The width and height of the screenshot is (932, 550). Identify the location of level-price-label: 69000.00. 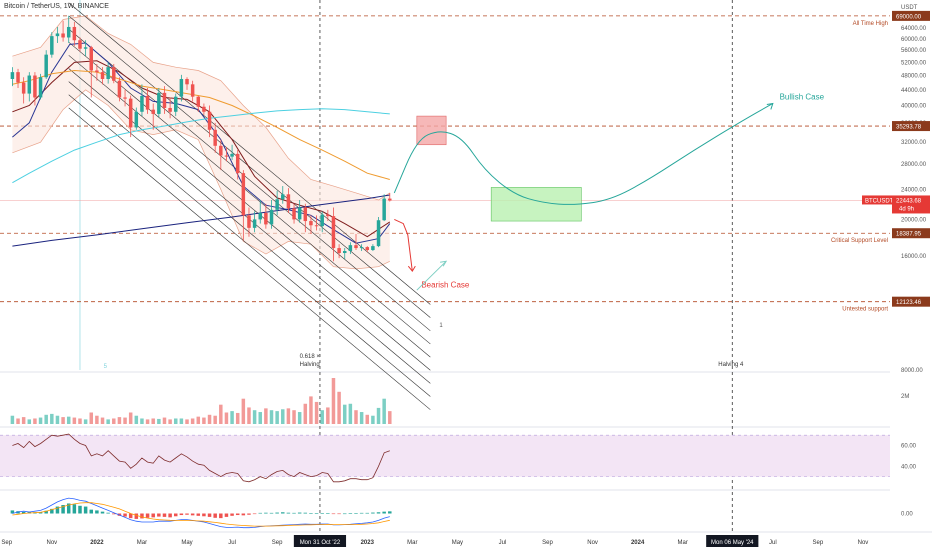
(909, 17).